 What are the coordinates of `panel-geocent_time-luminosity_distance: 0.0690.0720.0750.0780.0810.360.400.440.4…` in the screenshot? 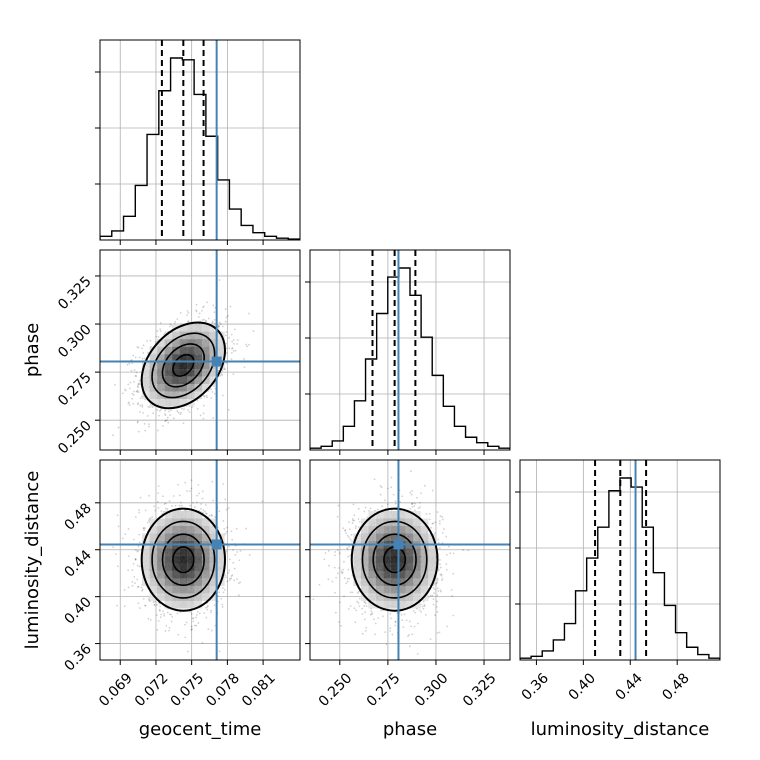 It's located at (181, 584).